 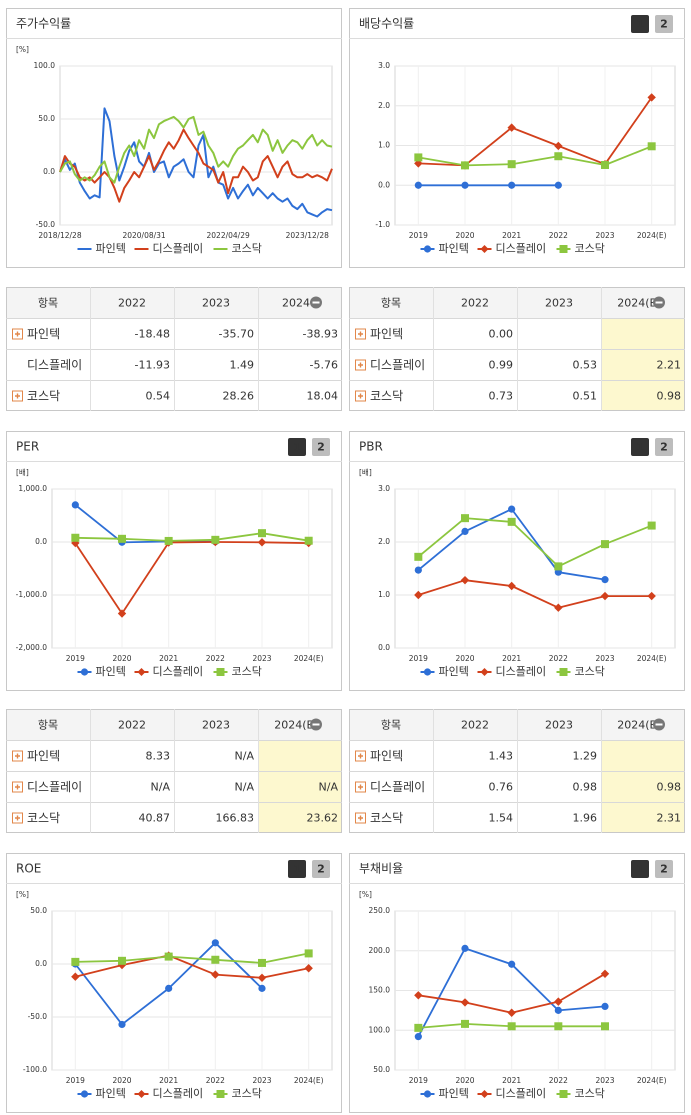 I want to click on y-tick-label: 2.0, so click(x=384, y=541).